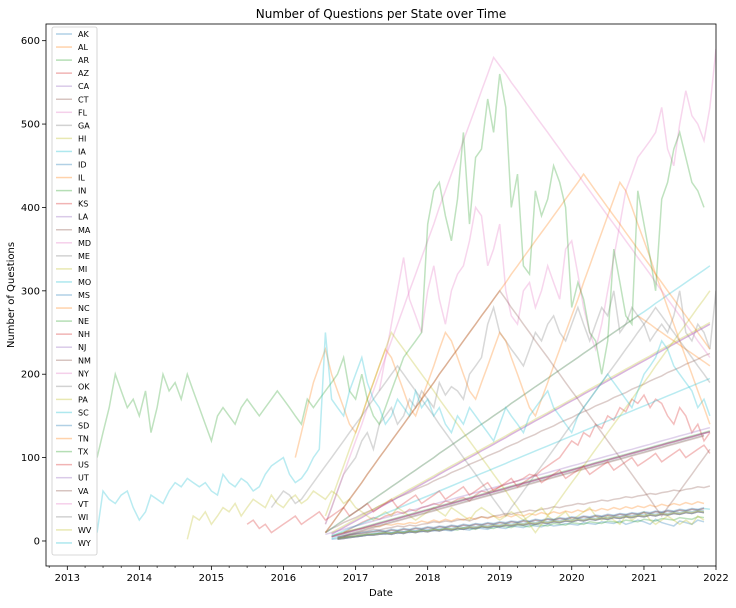 The height and width of the screenshot is (608, 736). Describe the element at coordinates (82, 165) in the screenshot. I see `legend-label: ID` at that location.